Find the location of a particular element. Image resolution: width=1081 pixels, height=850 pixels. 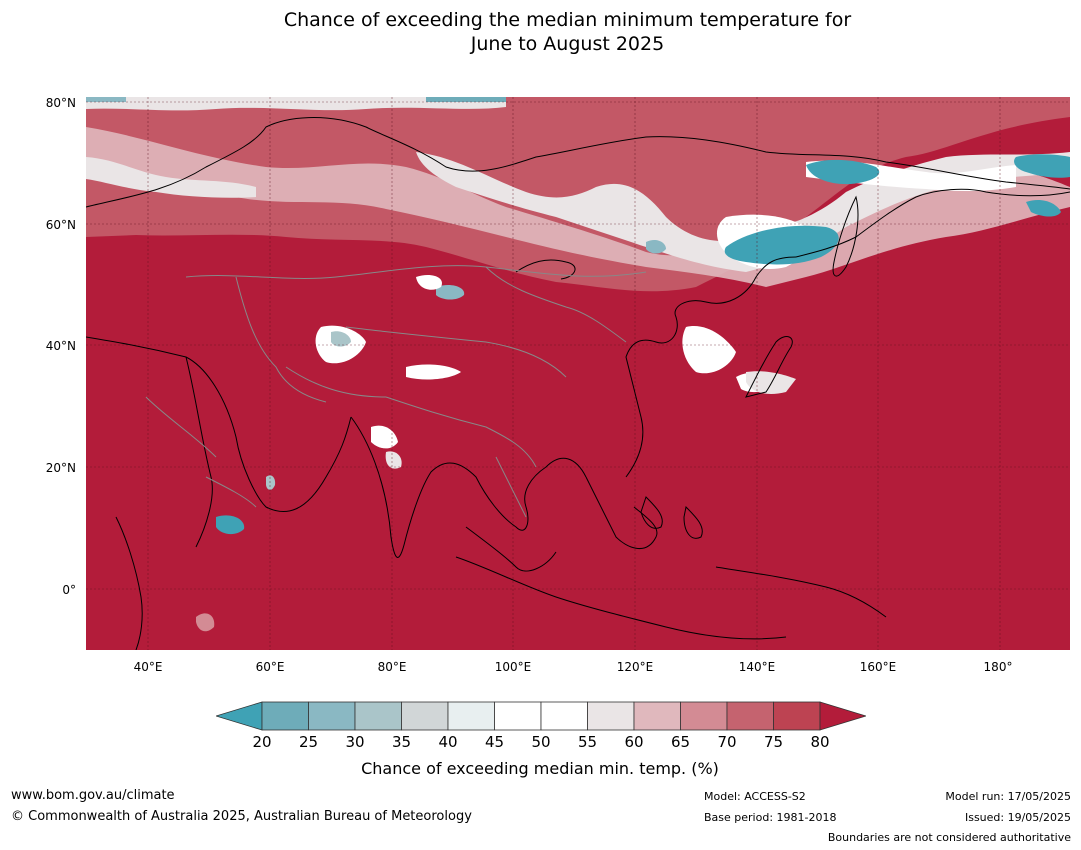

colorbar-tick-label: 70 is located at coordinates (727, 742).